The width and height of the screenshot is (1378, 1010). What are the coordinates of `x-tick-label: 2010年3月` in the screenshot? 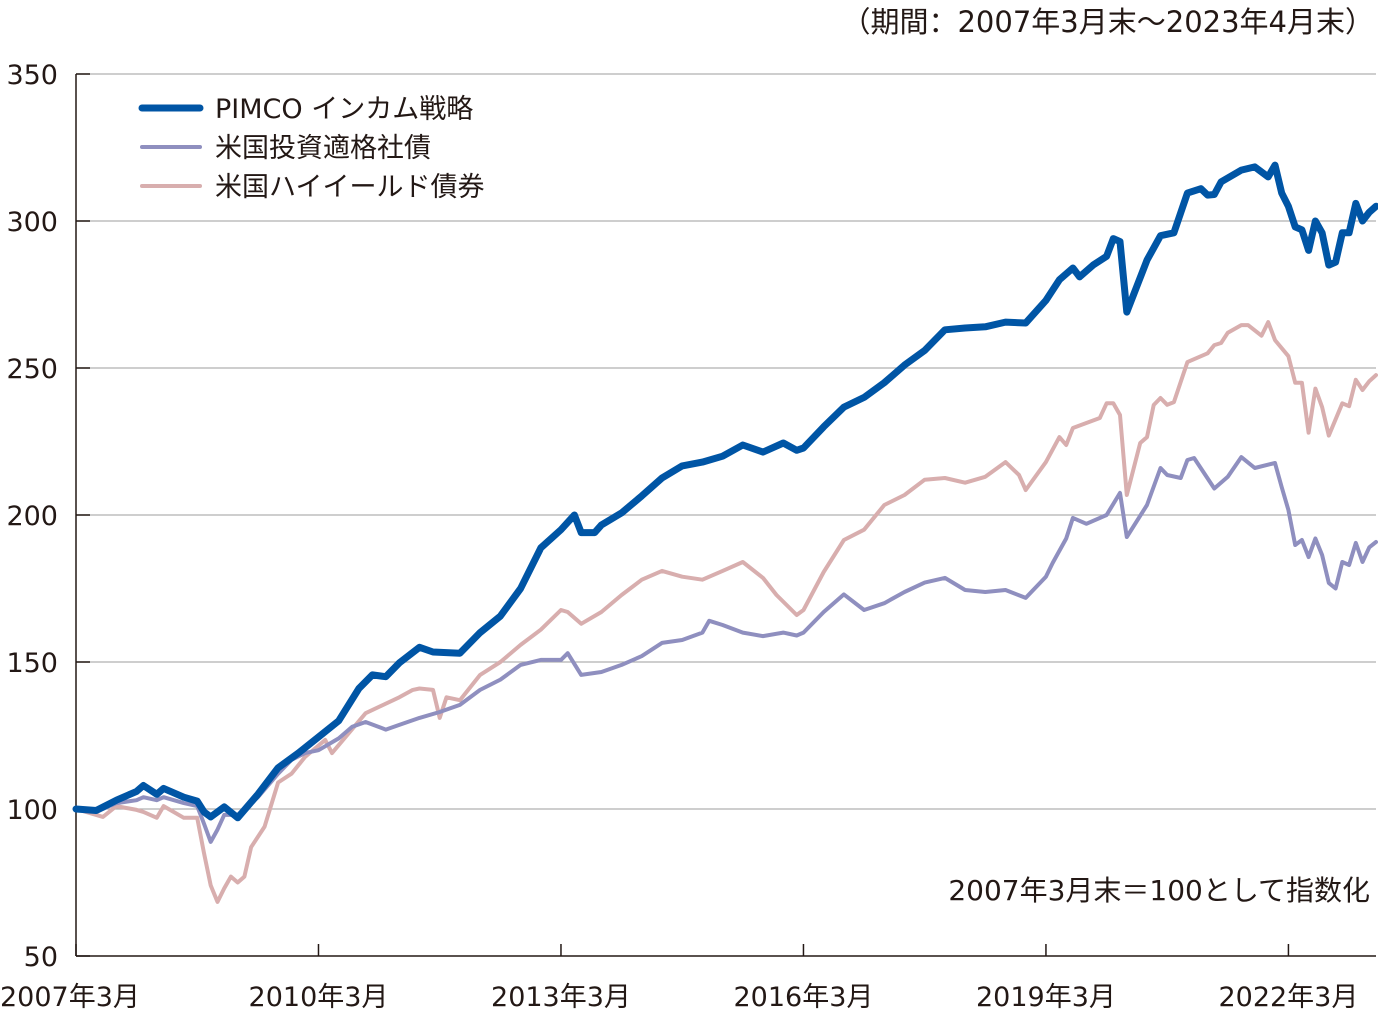 It's located at (319, 996).